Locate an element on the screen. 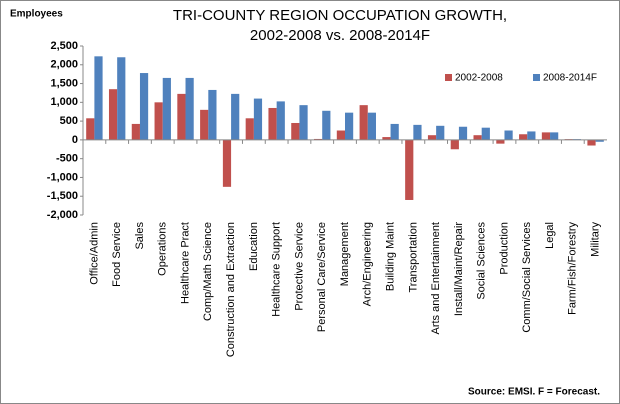 Image resolution: width=620 pixels, height=404 pixels. chart-title: TRI-COUNTY REGION OCCUPATION GROWTH, is located at coordinates (340, 15).